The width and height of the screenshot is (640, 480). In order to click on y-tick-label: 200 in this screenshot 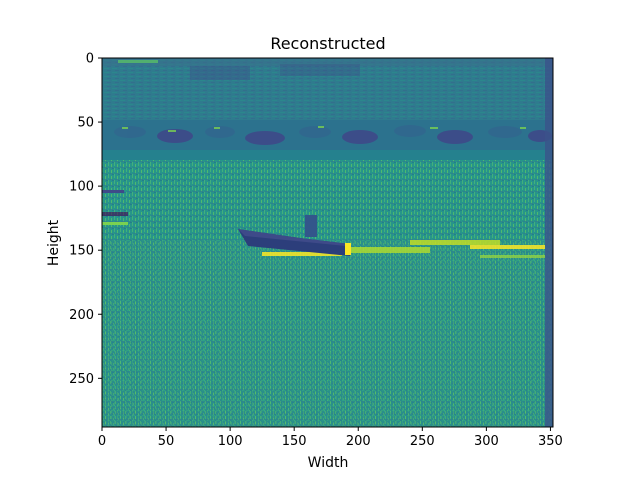, I will do `click(81, 315)`.